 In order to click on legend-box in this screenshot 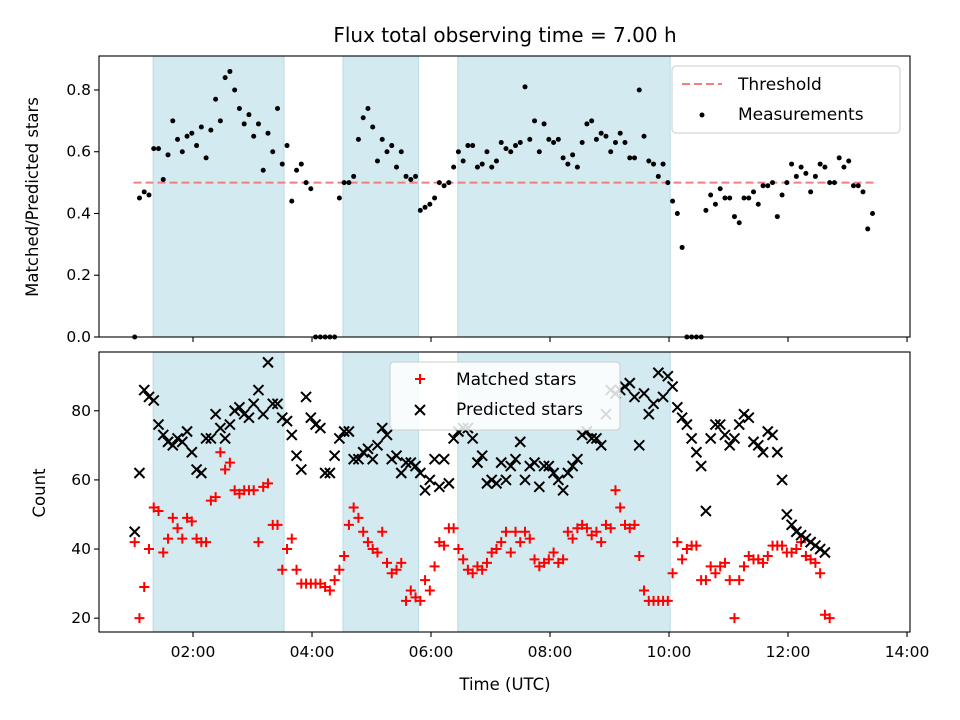, I will do `click(786, 99)`.